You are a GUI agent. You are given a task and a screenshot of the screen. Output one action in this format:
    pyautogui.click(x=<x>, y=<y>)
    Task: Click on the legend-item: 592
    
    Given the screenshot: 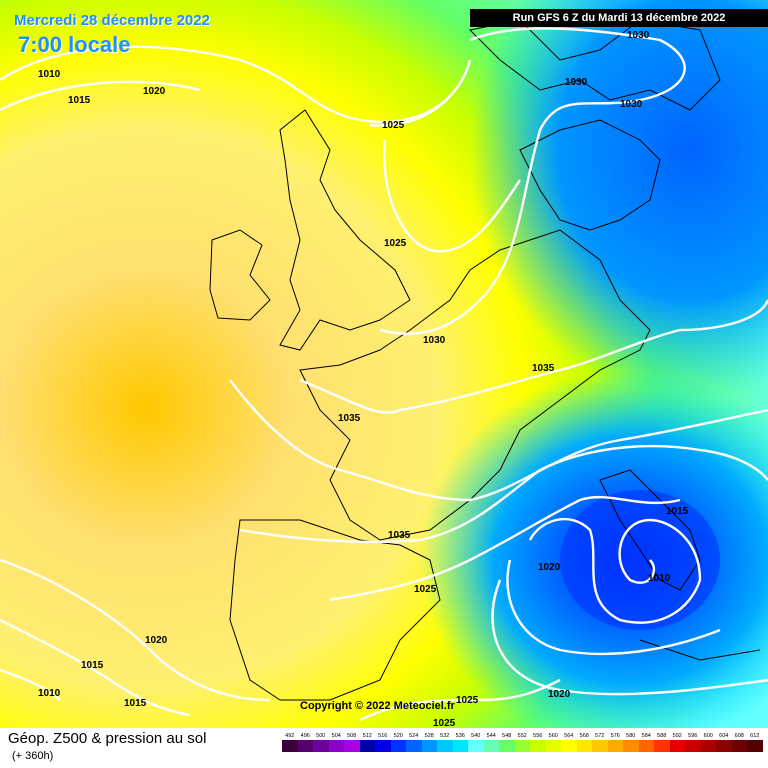 What is the action you would take?
    pyautogui.click(x=677, y=742)
    